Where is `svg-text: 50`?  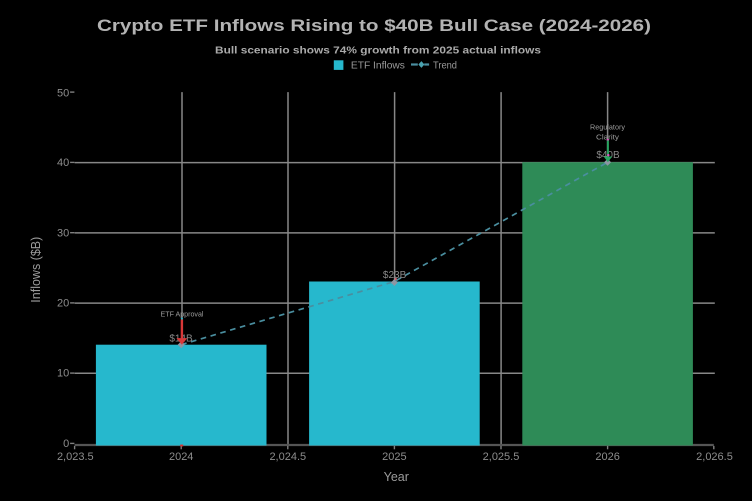
svg-text: 50 is located at coordinates (63, 93).